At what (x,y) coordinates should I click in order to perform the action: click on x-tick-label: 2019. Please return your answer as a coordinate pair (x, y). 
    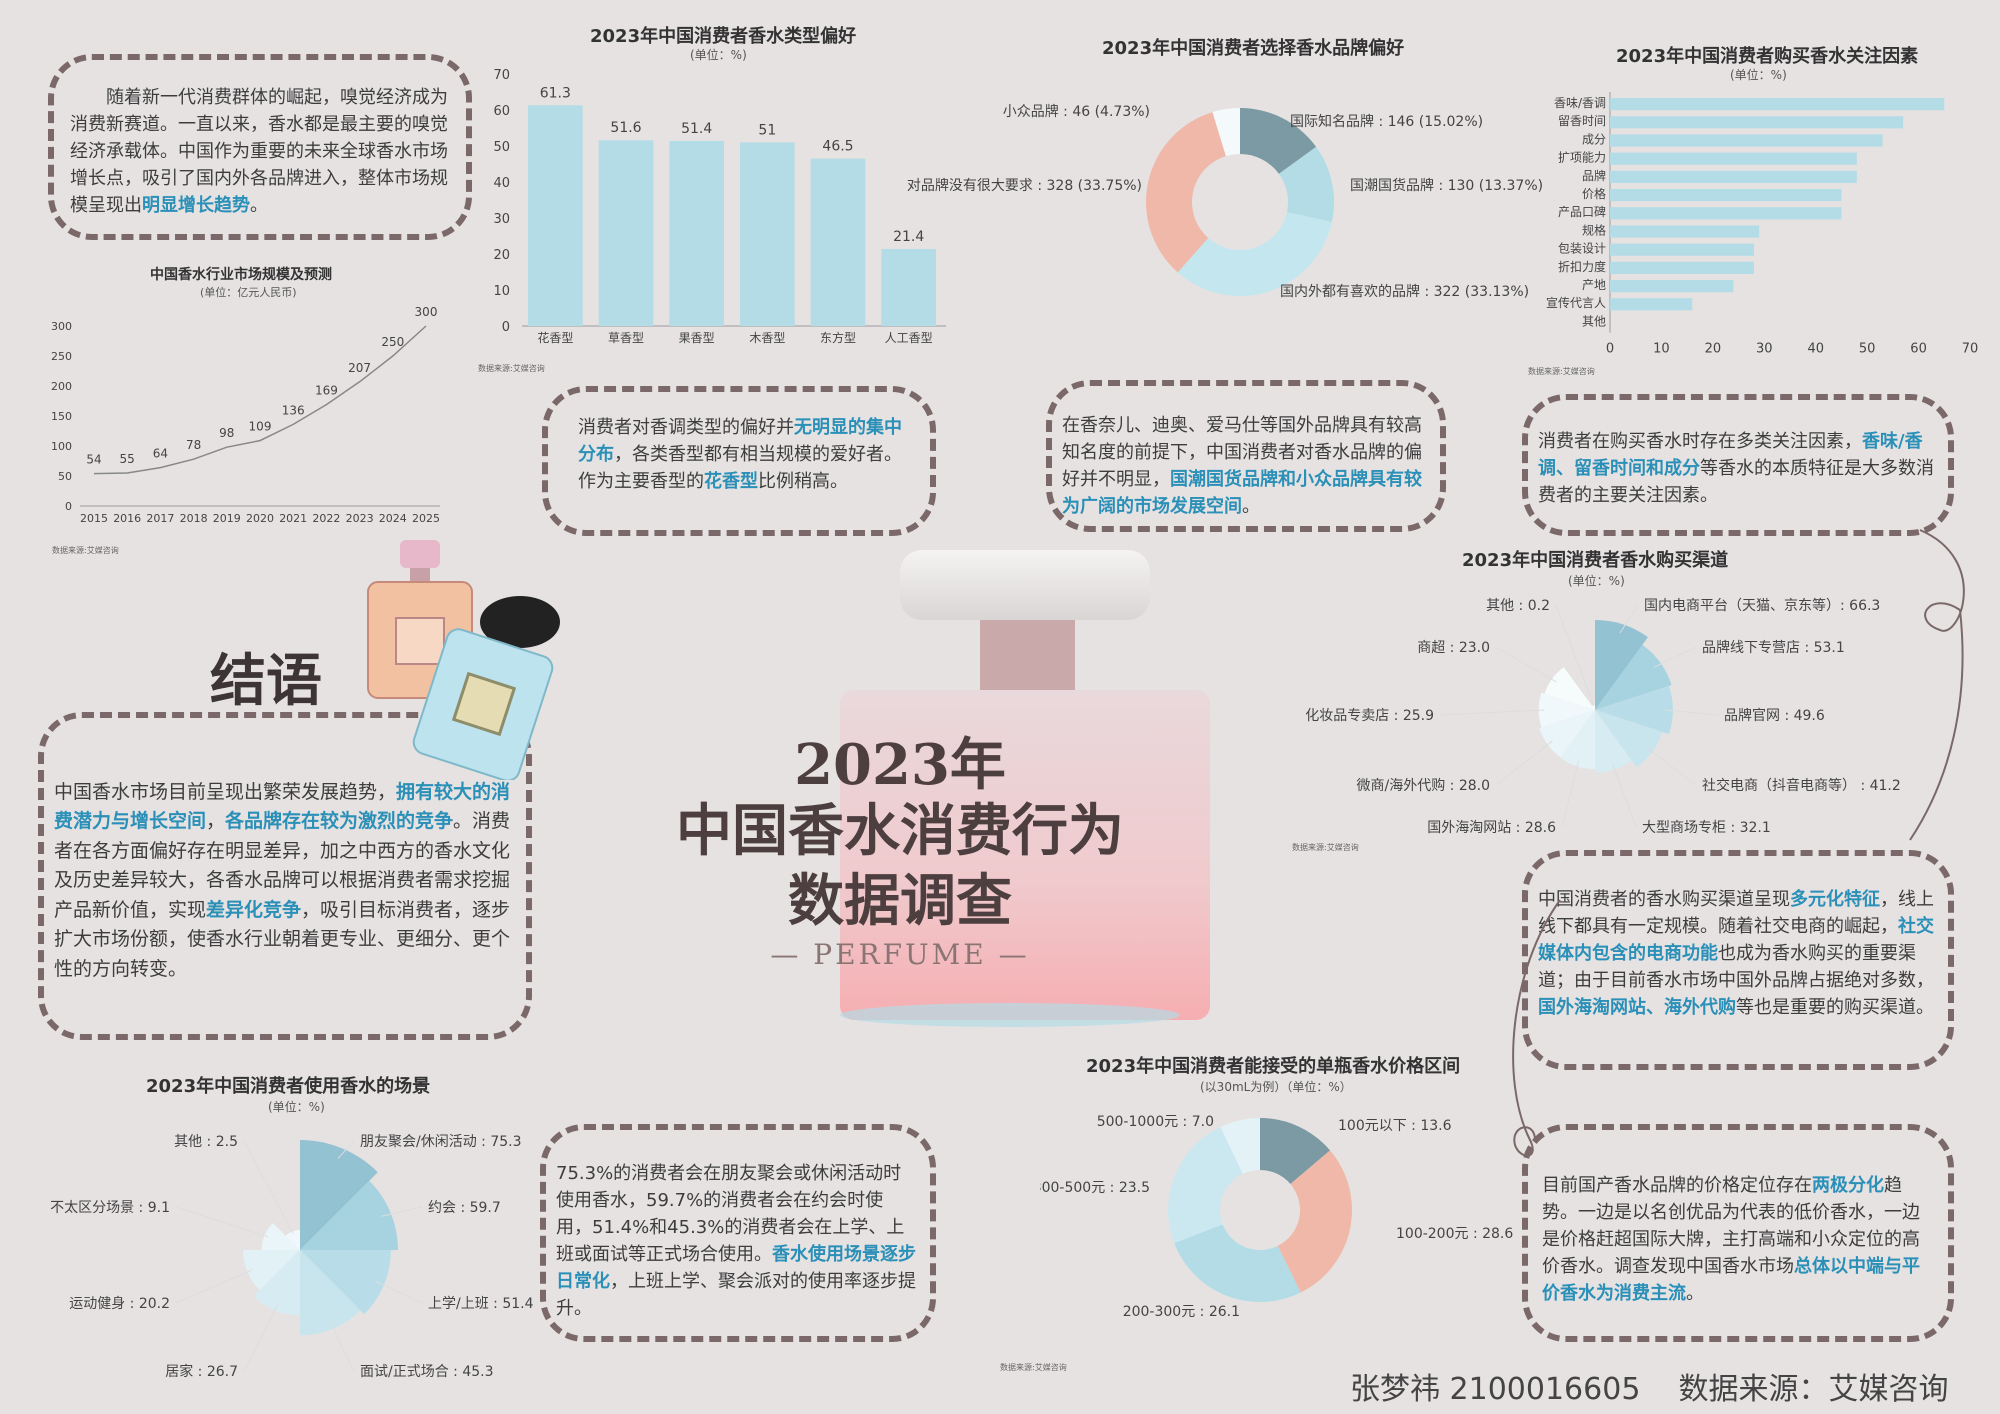
    Looking at the image, I should click on (227, 518).